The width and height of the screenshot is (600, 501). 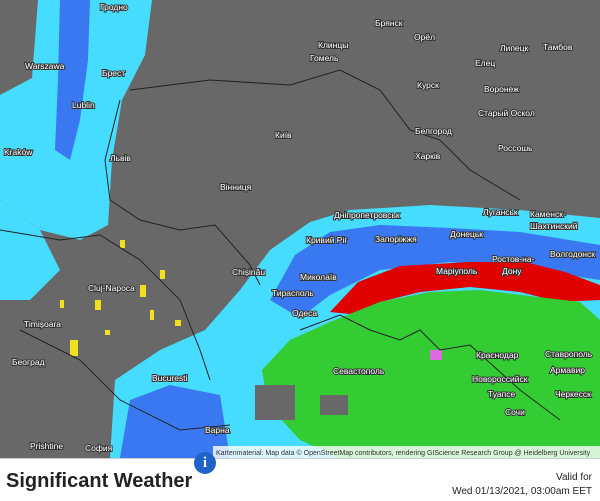 What do you see at coordinates (572, 254) in the screenshot?
I see `city-label: Волгодонск` at bounding box center [572, 254].